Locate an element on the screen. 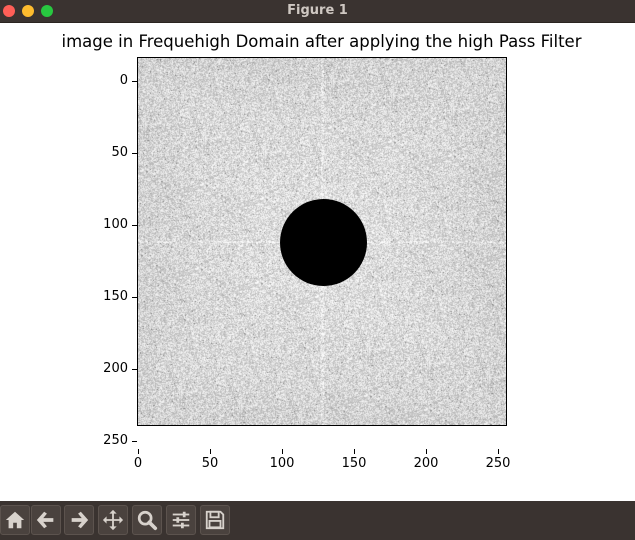 The width and height of the screenshot is (635, 540). configure-subplots-icon is located at coordinates (181, 520).